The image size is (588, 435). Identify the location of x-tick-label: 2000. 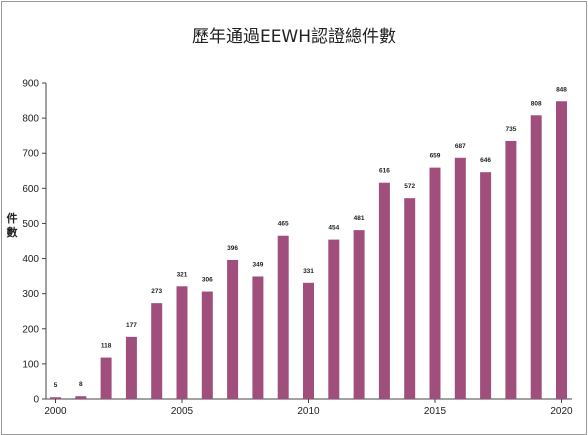
(55, 411).